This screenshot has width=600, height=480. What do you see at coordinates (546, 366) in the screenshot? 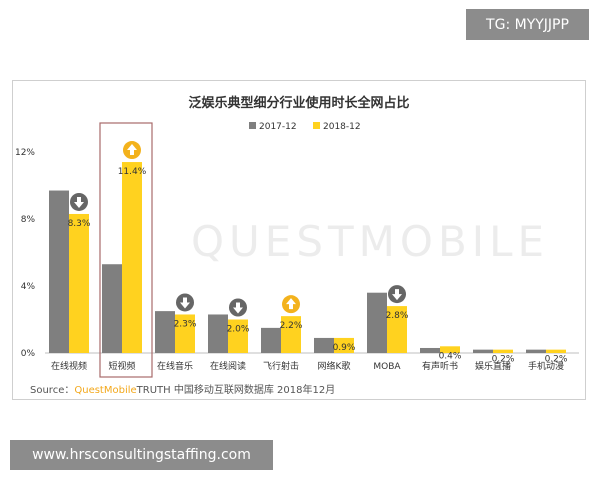
I see `x-tick-label: 手机动漫` at bounding box center [546, 366].